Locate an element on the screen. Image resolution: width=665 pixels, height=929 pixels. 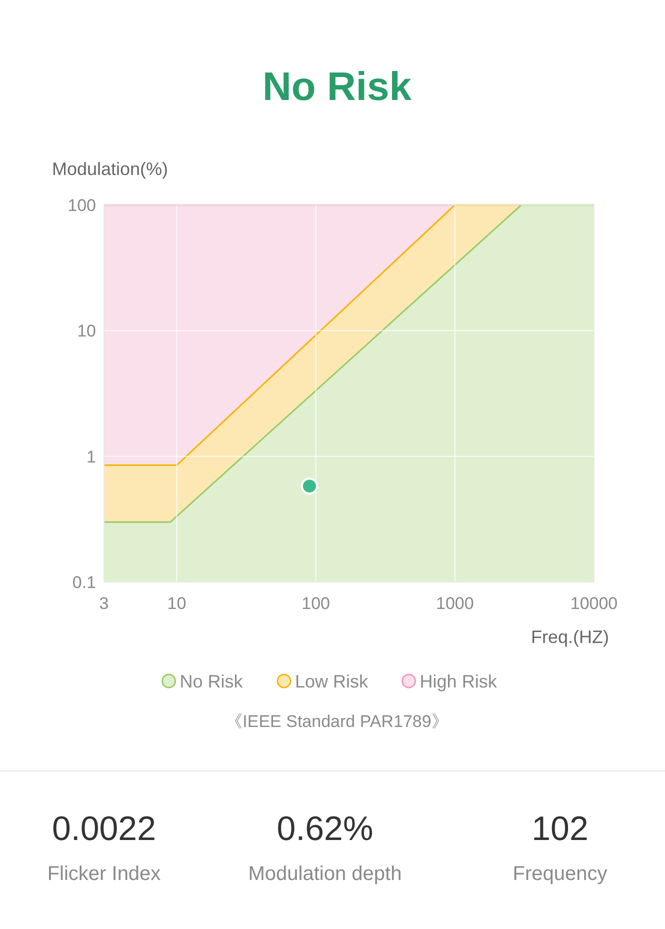
text: 0.0022 is located at coordinates (104, 829).